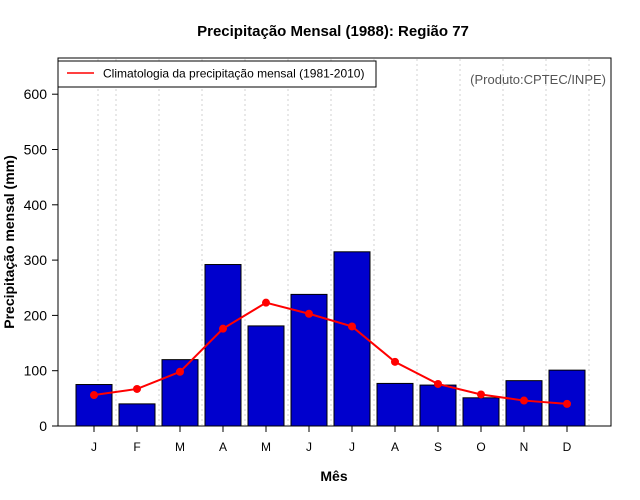 This screenshot has width=640, height=500. Describe the element at coordinates (36, 260) in the screenshot. I see `y-tick-label-300: 300` at that location.